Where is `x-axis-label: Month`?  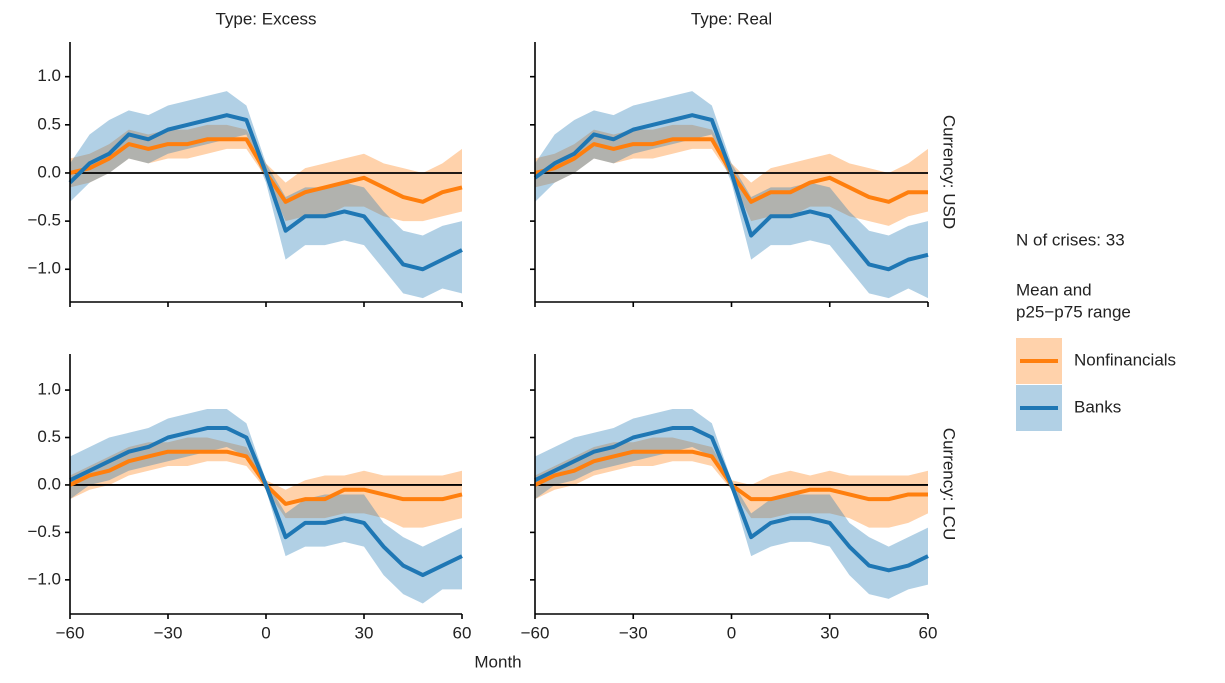
x-axis-label: Month is located at coordinates (497, 661).